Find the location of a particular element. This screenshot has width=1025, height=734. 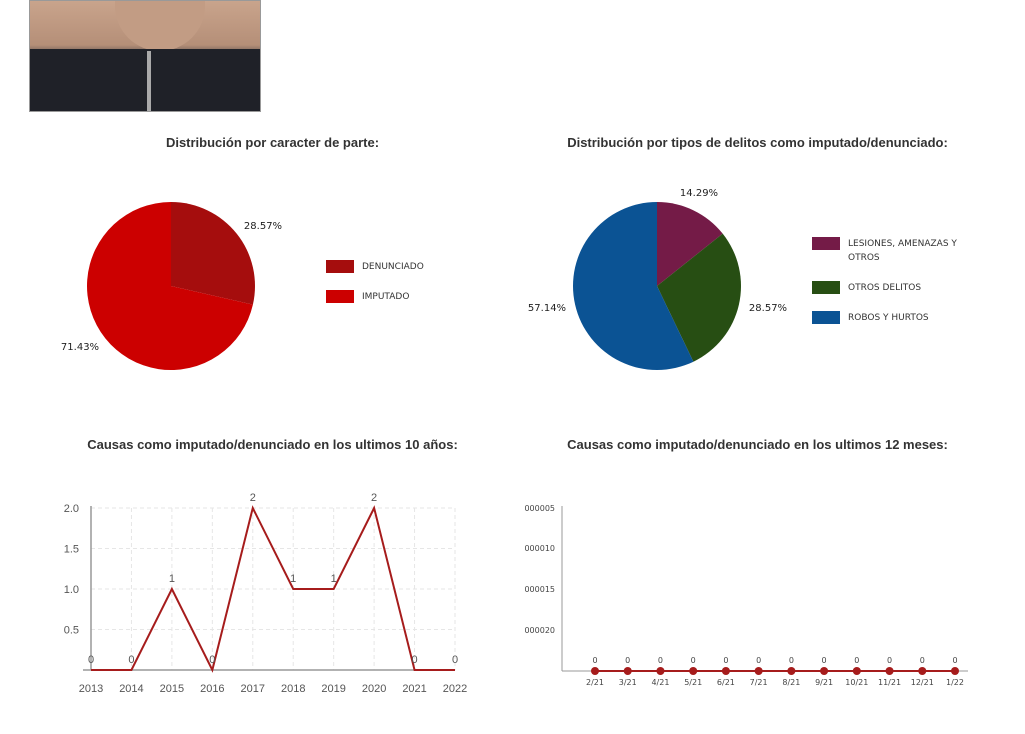

y-tick-label: 0.5 is located at coordinates (71, 631).